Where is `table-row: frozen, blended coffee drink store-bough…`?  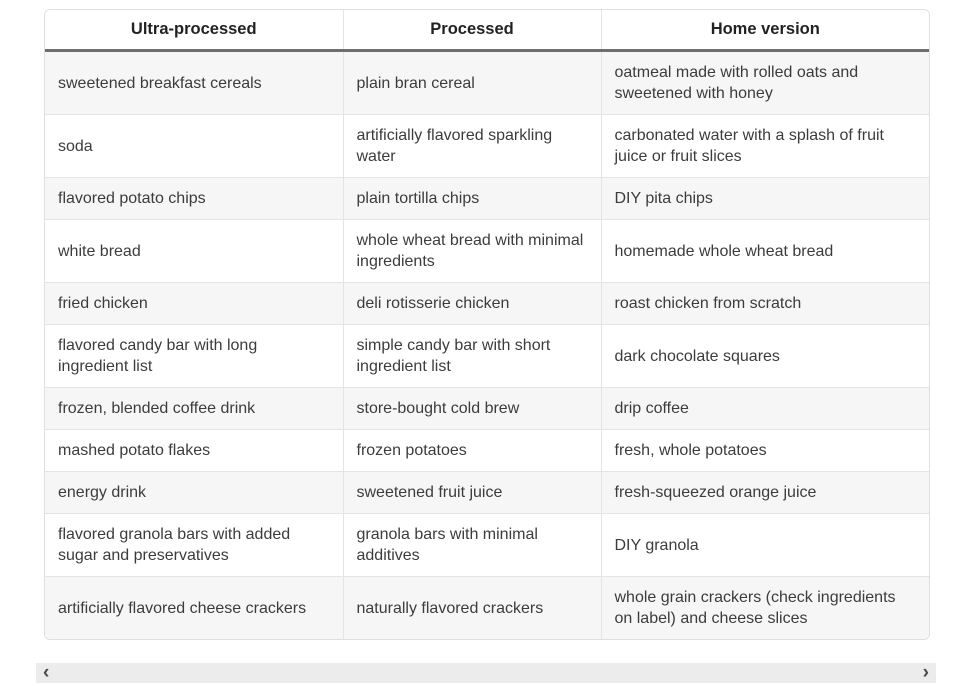 table-row: frozen, blended coffee drink store-bough… is located at coordinates (487, 408).